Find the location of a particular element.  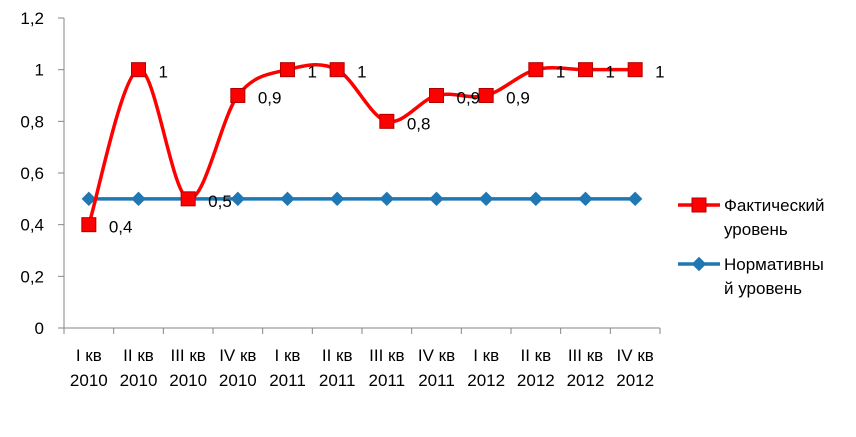

y-tick-label: 0,8 is located at coordinates (32, 121).